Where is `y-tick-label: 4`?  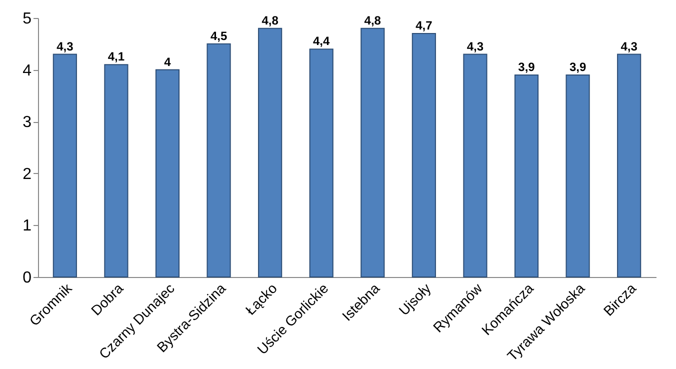 y-tick-label: 4 is located at coordinates (27, 71).